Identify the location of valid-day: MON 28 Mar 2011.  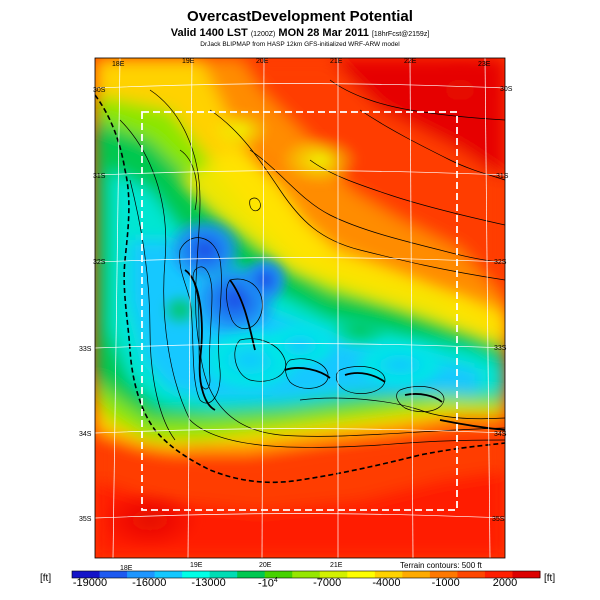
(323, 33).